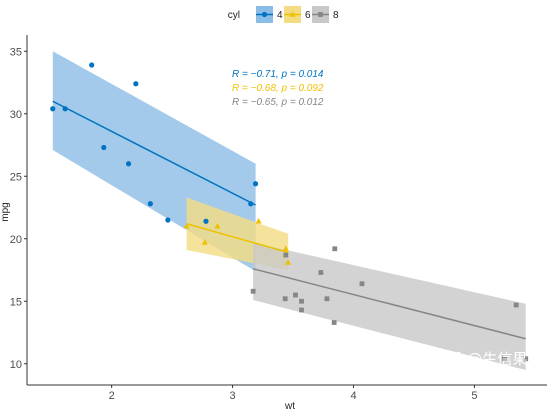 The image size is (554, 411). I want to click on legend-label-6: 6, so click(308, 15).